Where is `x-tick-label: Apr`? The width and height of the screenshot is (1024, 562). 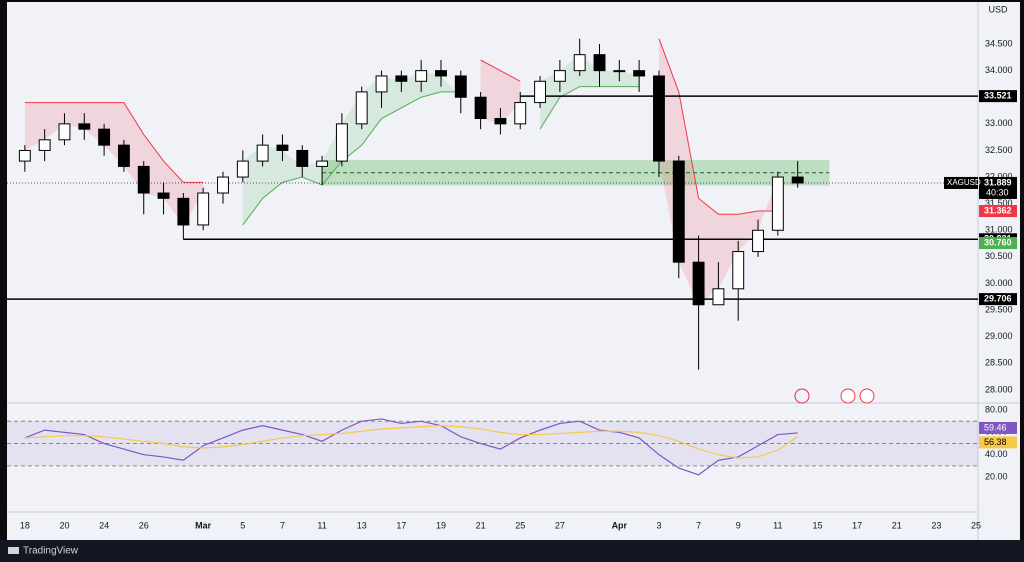
x-tick-label: Apr is located at coordinates (620, 525).